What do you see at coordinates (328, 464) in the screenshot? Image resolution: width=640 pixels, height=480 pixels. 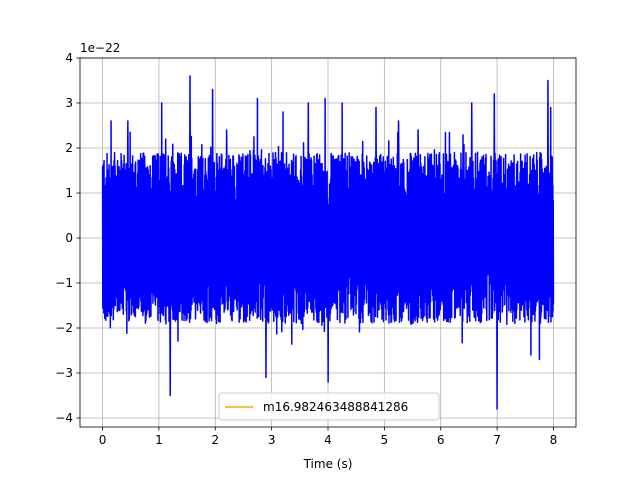 I see `x-axis-label: Time (s)` at bounding box center [328, 464].